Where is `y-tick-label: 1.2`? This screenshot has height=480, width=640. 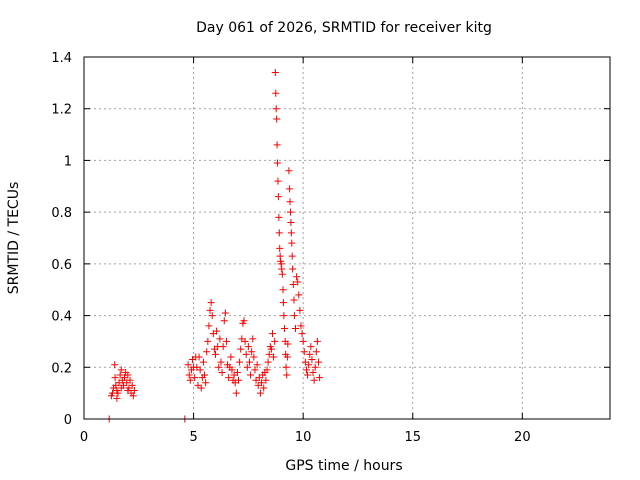 y-tick-label: 1.2 is located at coordinates (61, 110).